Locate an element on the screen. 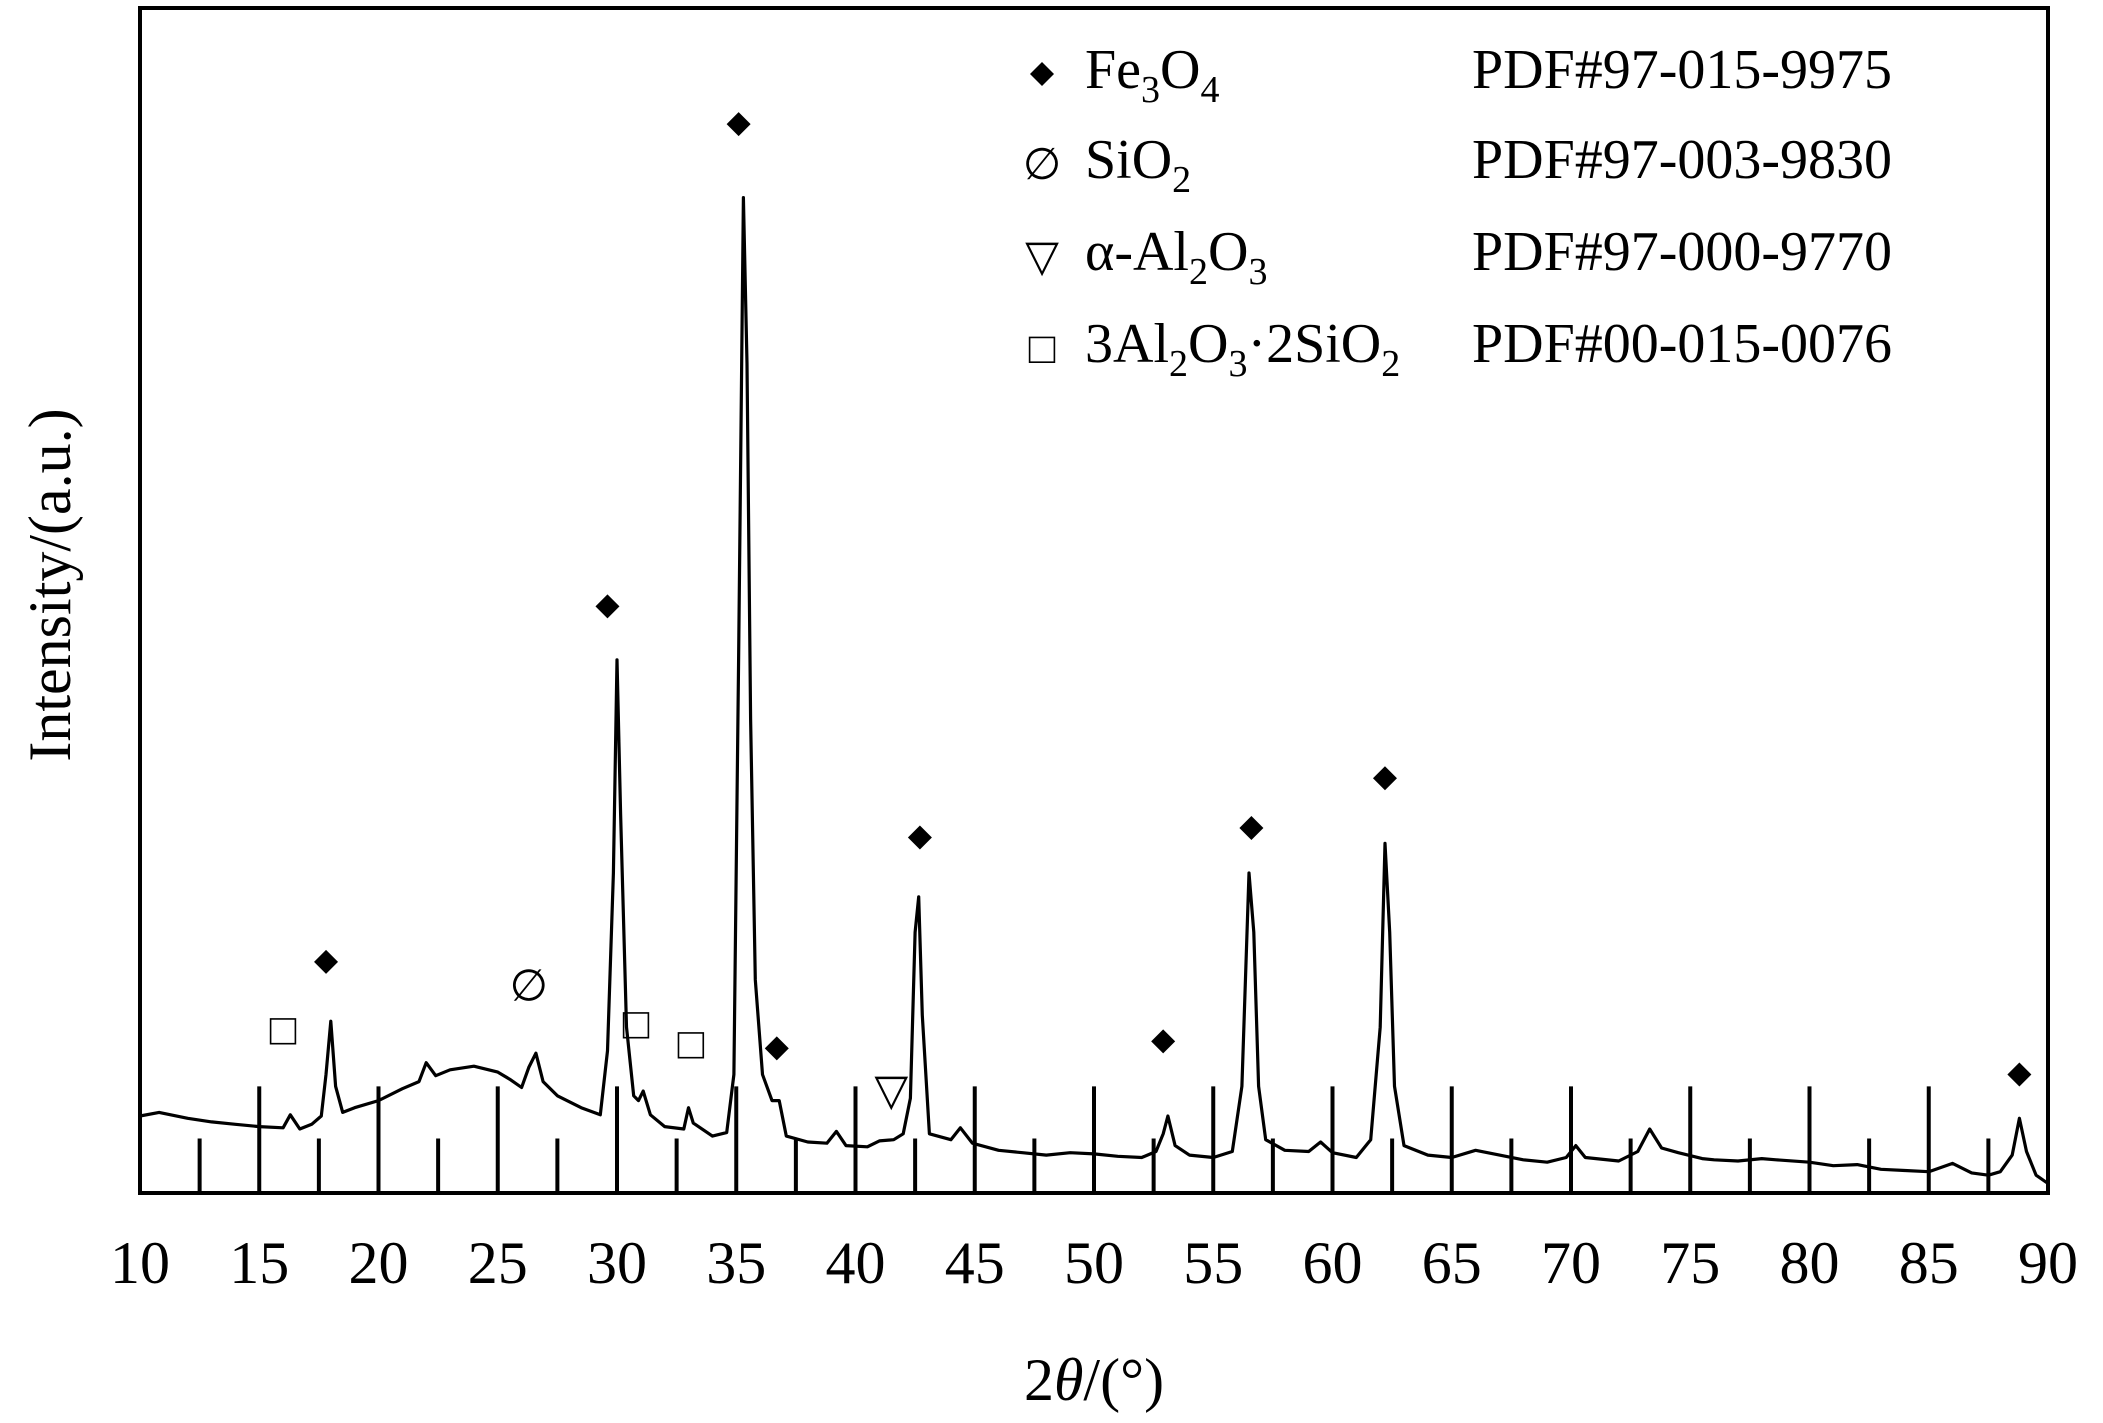 Image resolution: width=2103 pixels, height=1423 pixels. x-tick-label: 30 is located at coordinates (617, 1263).